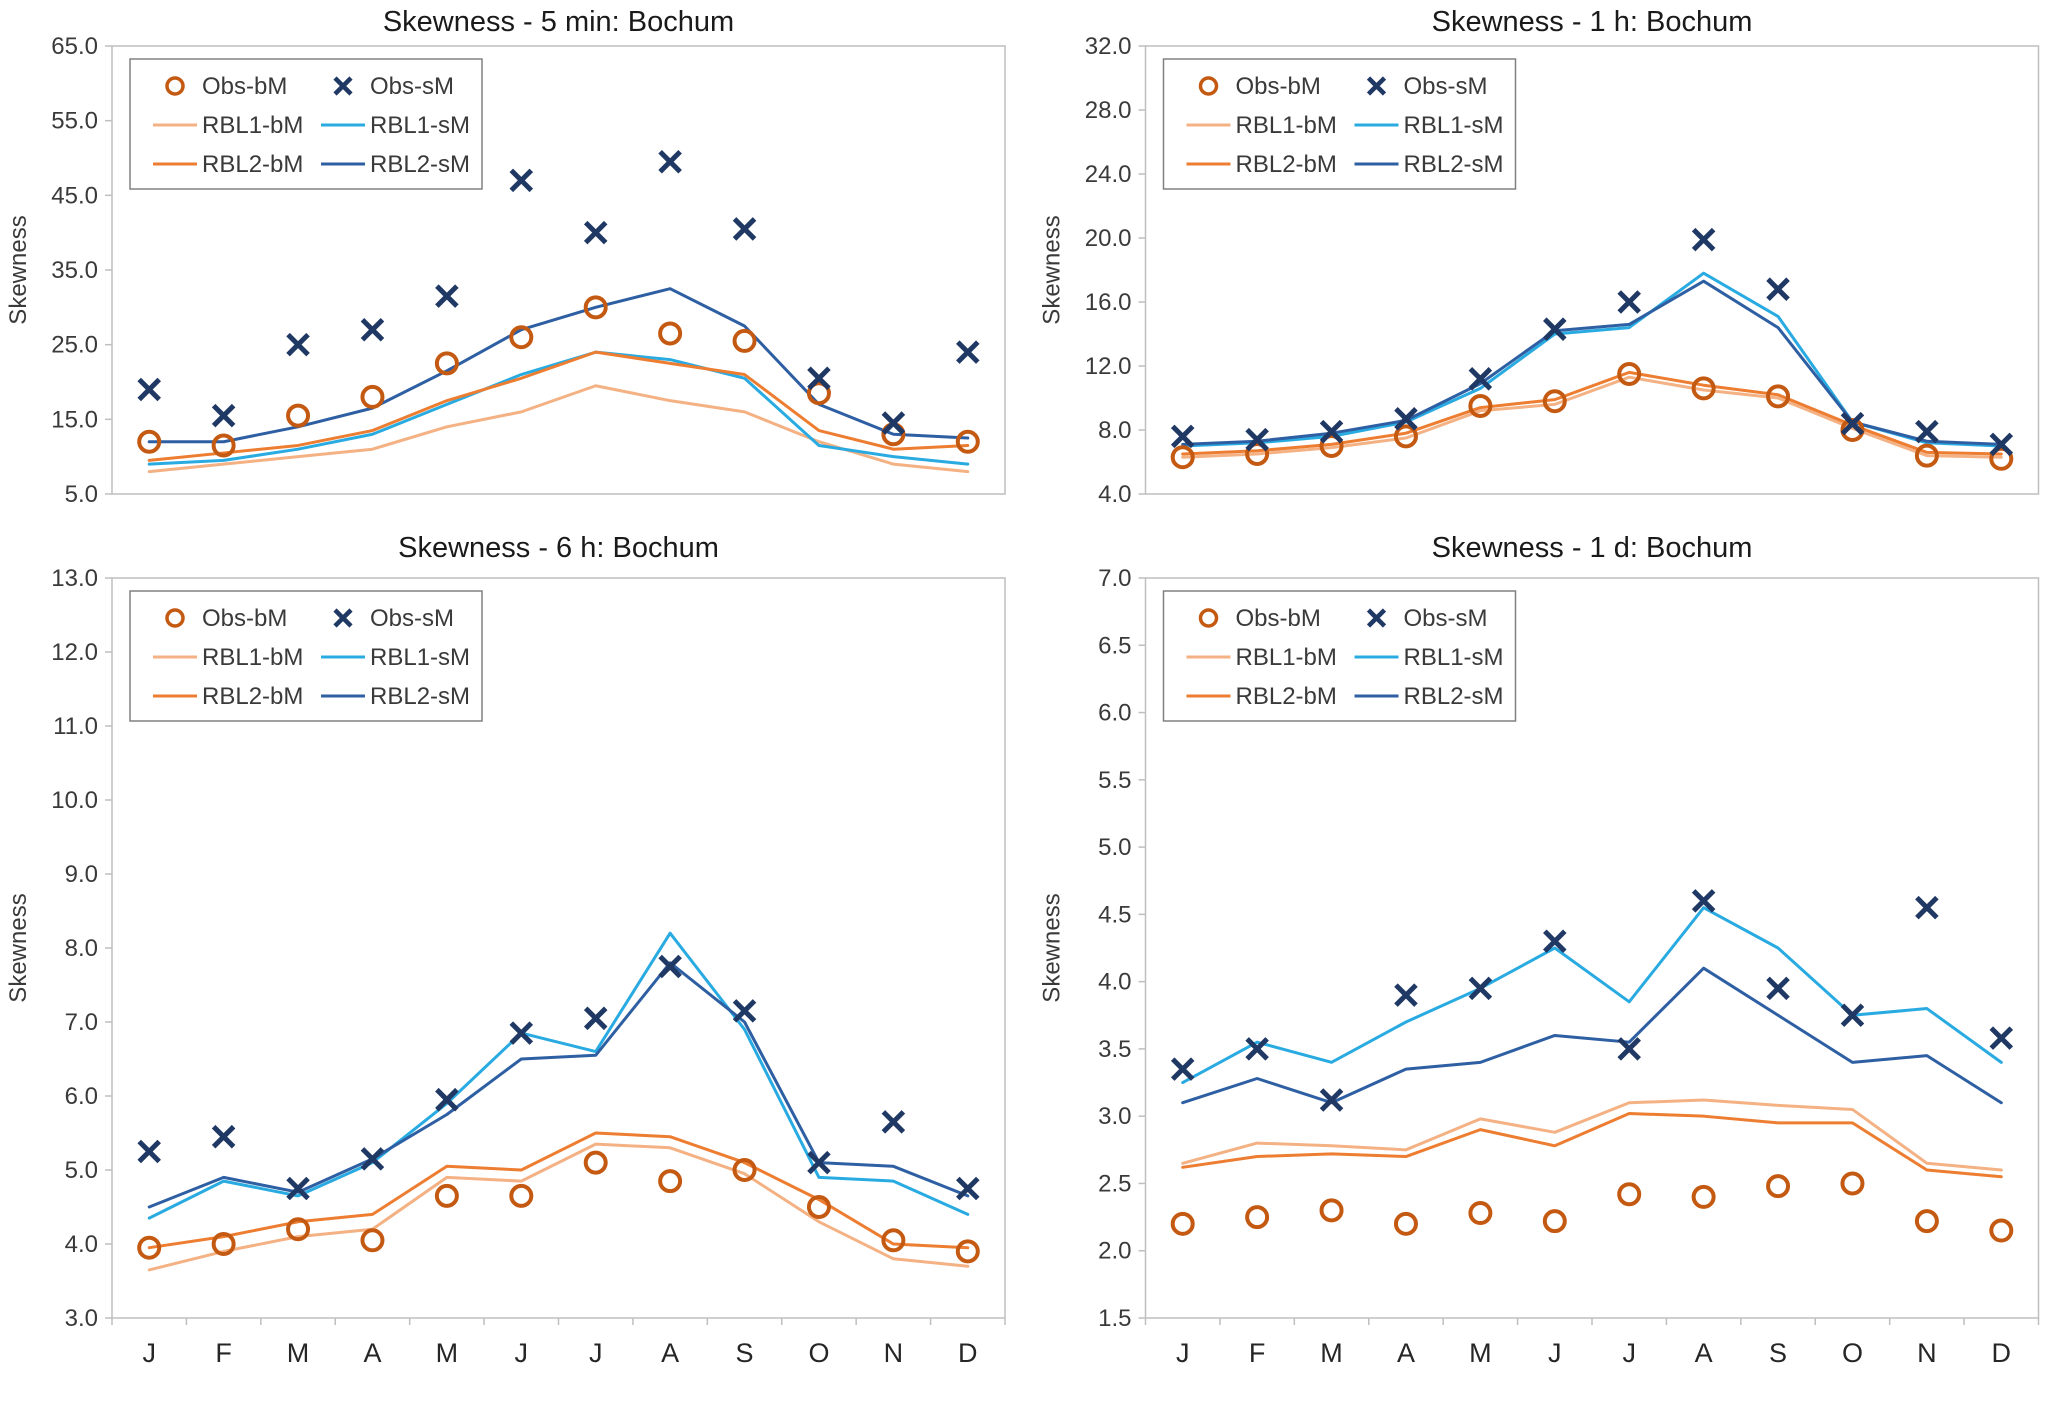  I want to click on chart-title: Skewness - 1 d: Bochum, so click(1592, 548).